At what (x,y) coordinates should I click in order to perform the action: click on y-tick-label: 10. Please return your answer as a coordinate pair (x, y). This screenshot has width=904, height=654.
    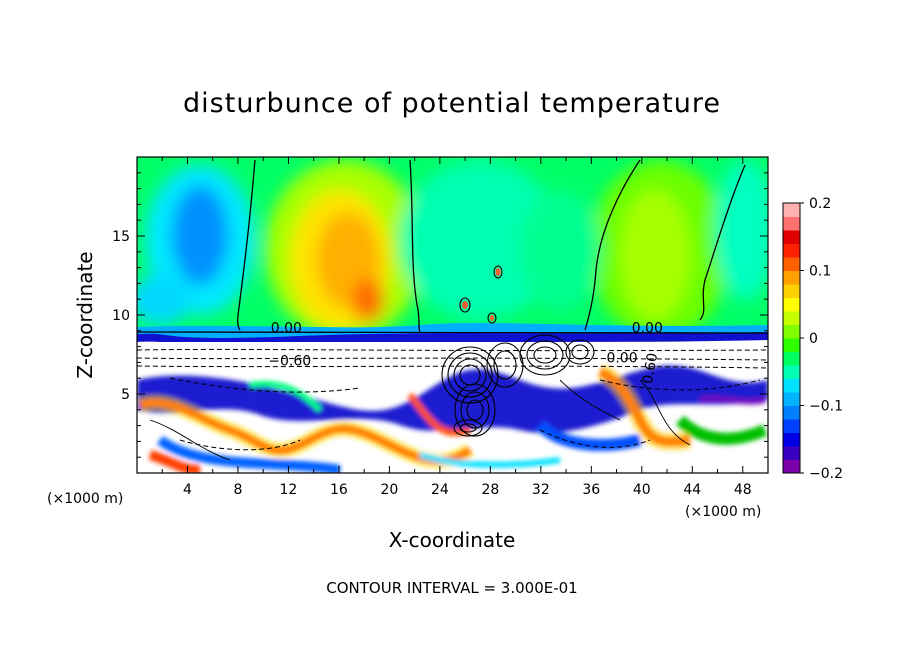
    Looking at the image, I should click on (121, 316).